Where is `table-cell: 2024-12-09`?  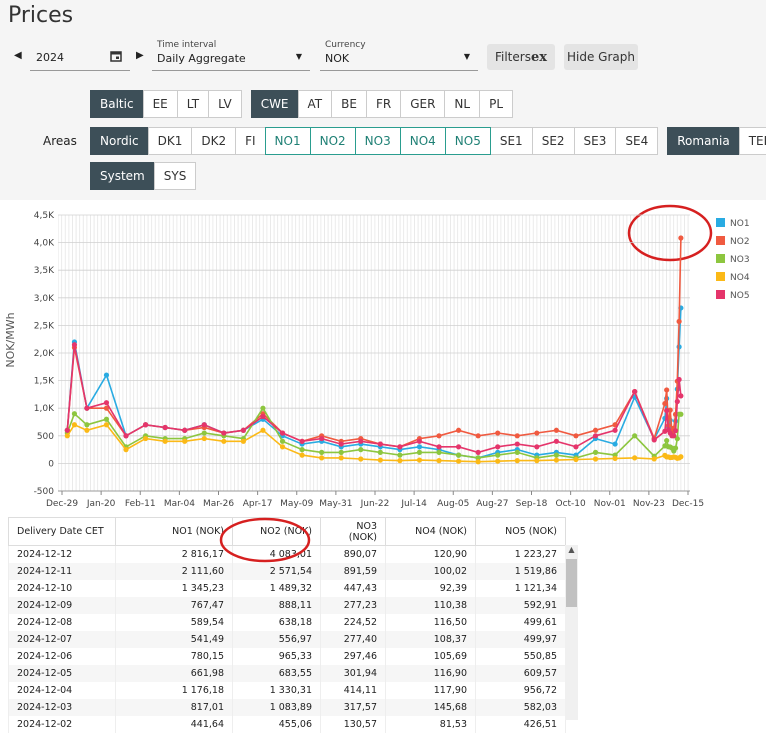
table-cell: 2024-12-09 is located at coordinates (62, 605).